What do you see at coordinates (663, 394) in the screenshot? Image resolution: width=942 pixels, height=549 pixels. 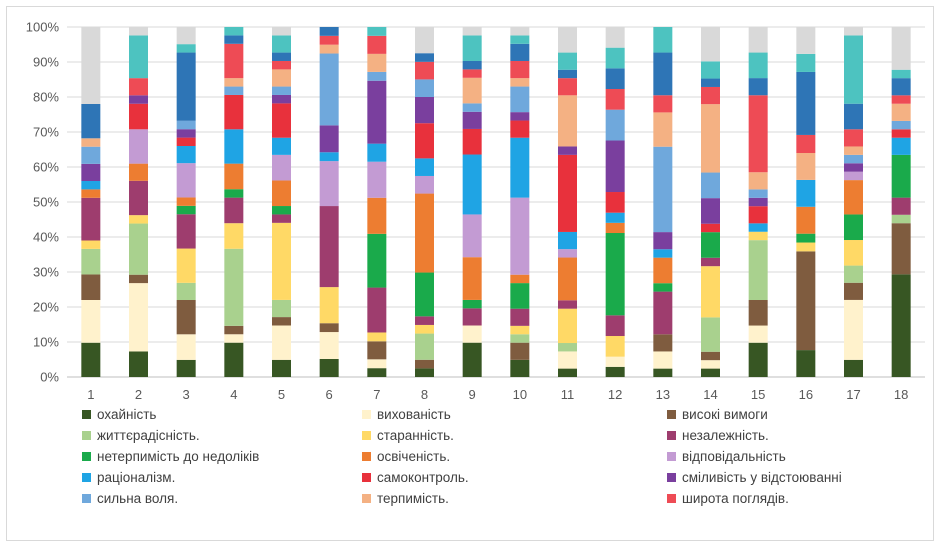 I see `x-tick-label: 13` at bounding box center [663, 394].